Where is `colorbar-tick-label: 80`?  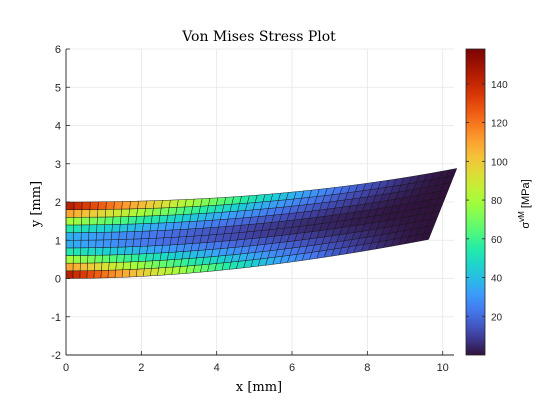
colorbar-tick-label: 80 is located at coordinates (497, 201).